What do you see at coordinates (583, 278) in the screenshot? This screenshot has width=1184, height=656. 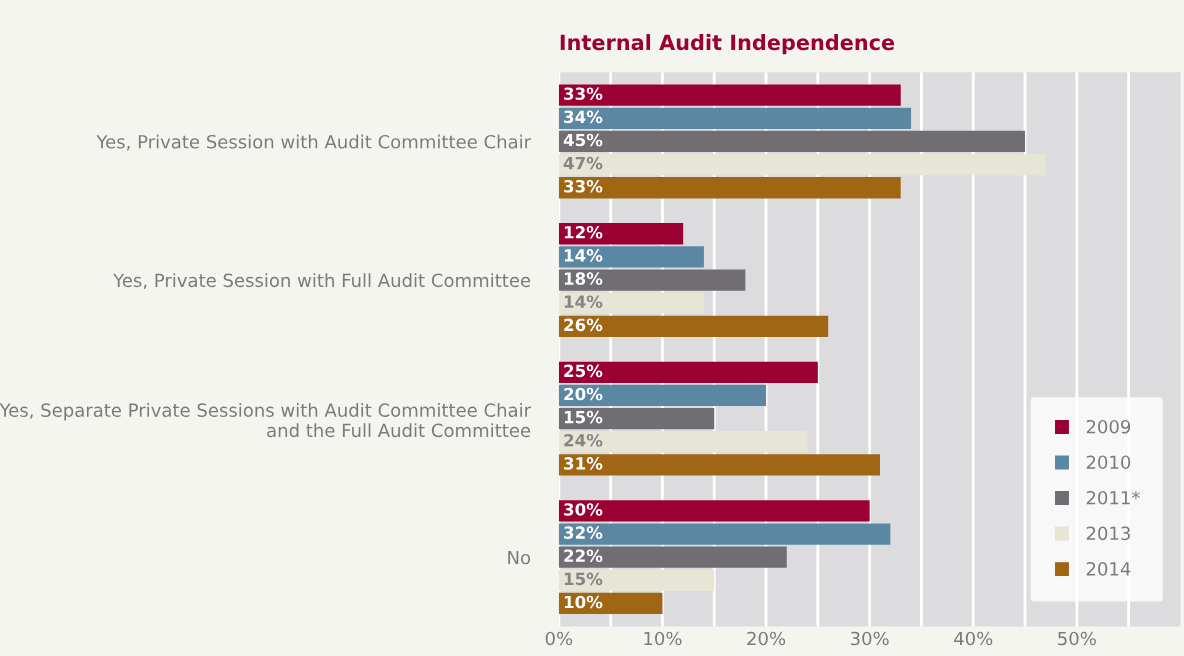 I see `data-label: 18%` at bounding box center [583, 278].